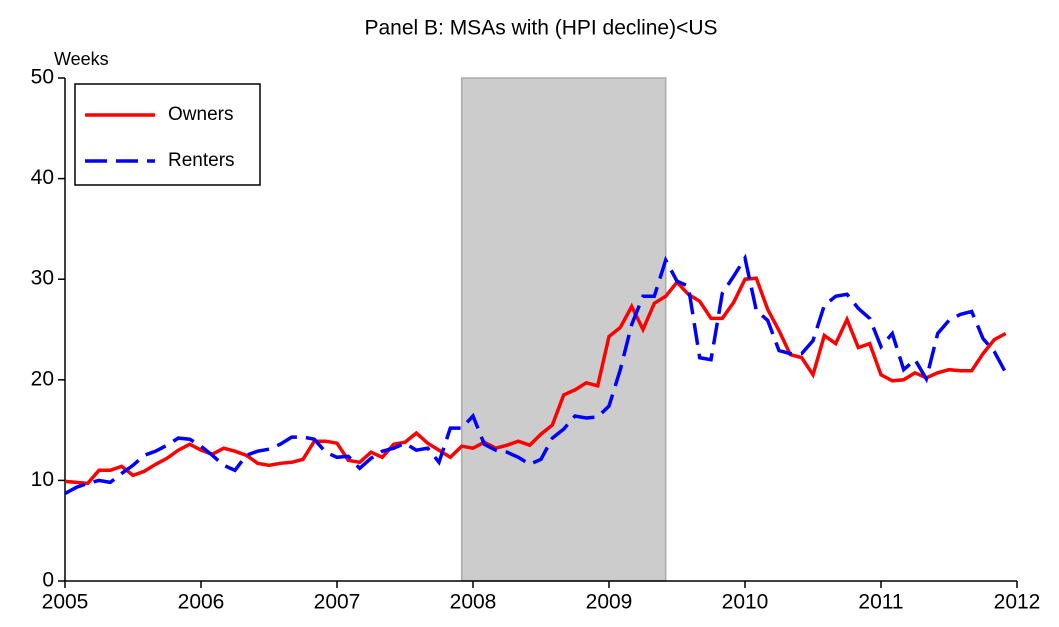 The width and height of the screenshot is (1059, 627). What do you see at coordinates (745, 602) in the screenshot?
I see `x-tick-label: 2010` at bounding box center [745, 602].